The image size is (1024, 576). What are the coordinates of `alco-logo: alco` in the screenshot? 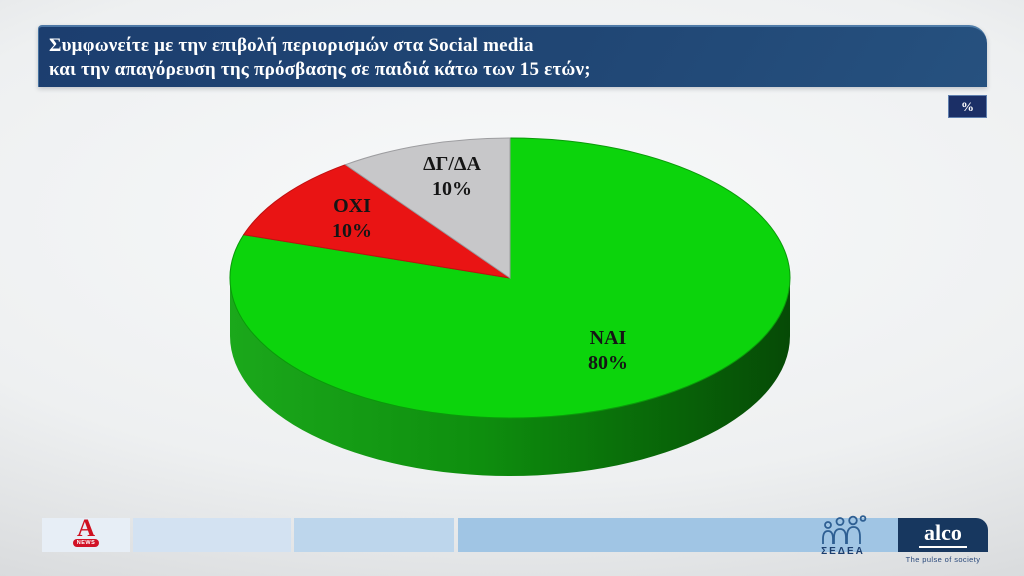 It's located at (943, 535).